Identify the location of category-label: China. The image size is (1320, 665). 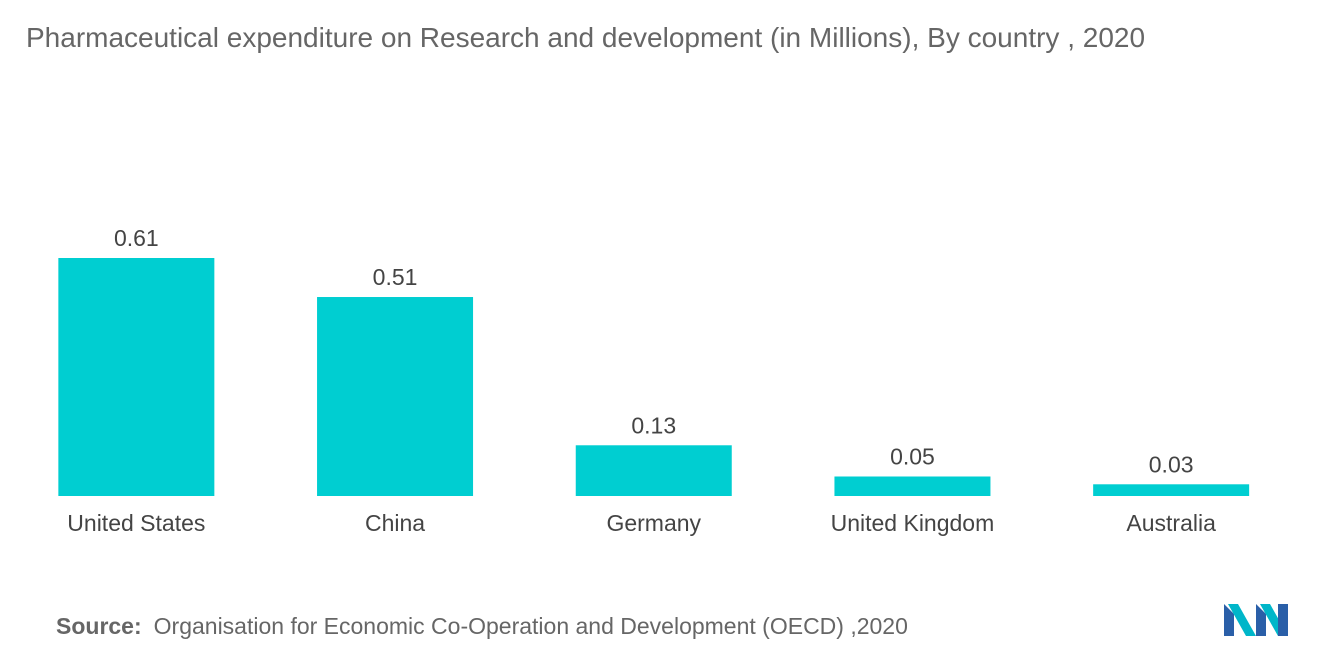
(395, 523).